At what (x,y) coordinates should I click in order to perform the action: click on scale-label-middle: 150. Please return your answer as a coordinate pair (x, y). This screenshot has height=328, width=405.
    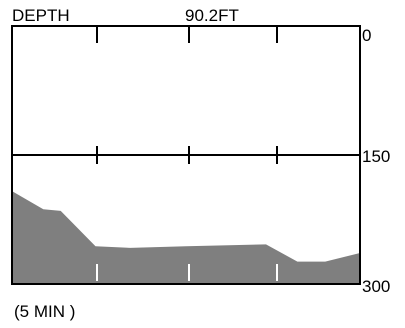
    Looking at the image, I should click on (376, 156).